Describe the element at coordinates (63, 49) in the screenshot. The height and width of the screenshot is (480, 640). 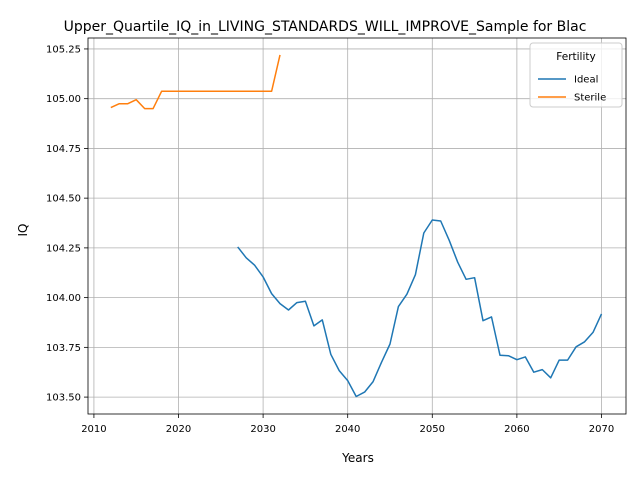
I see `y-tick-label: 105.25` at that location.